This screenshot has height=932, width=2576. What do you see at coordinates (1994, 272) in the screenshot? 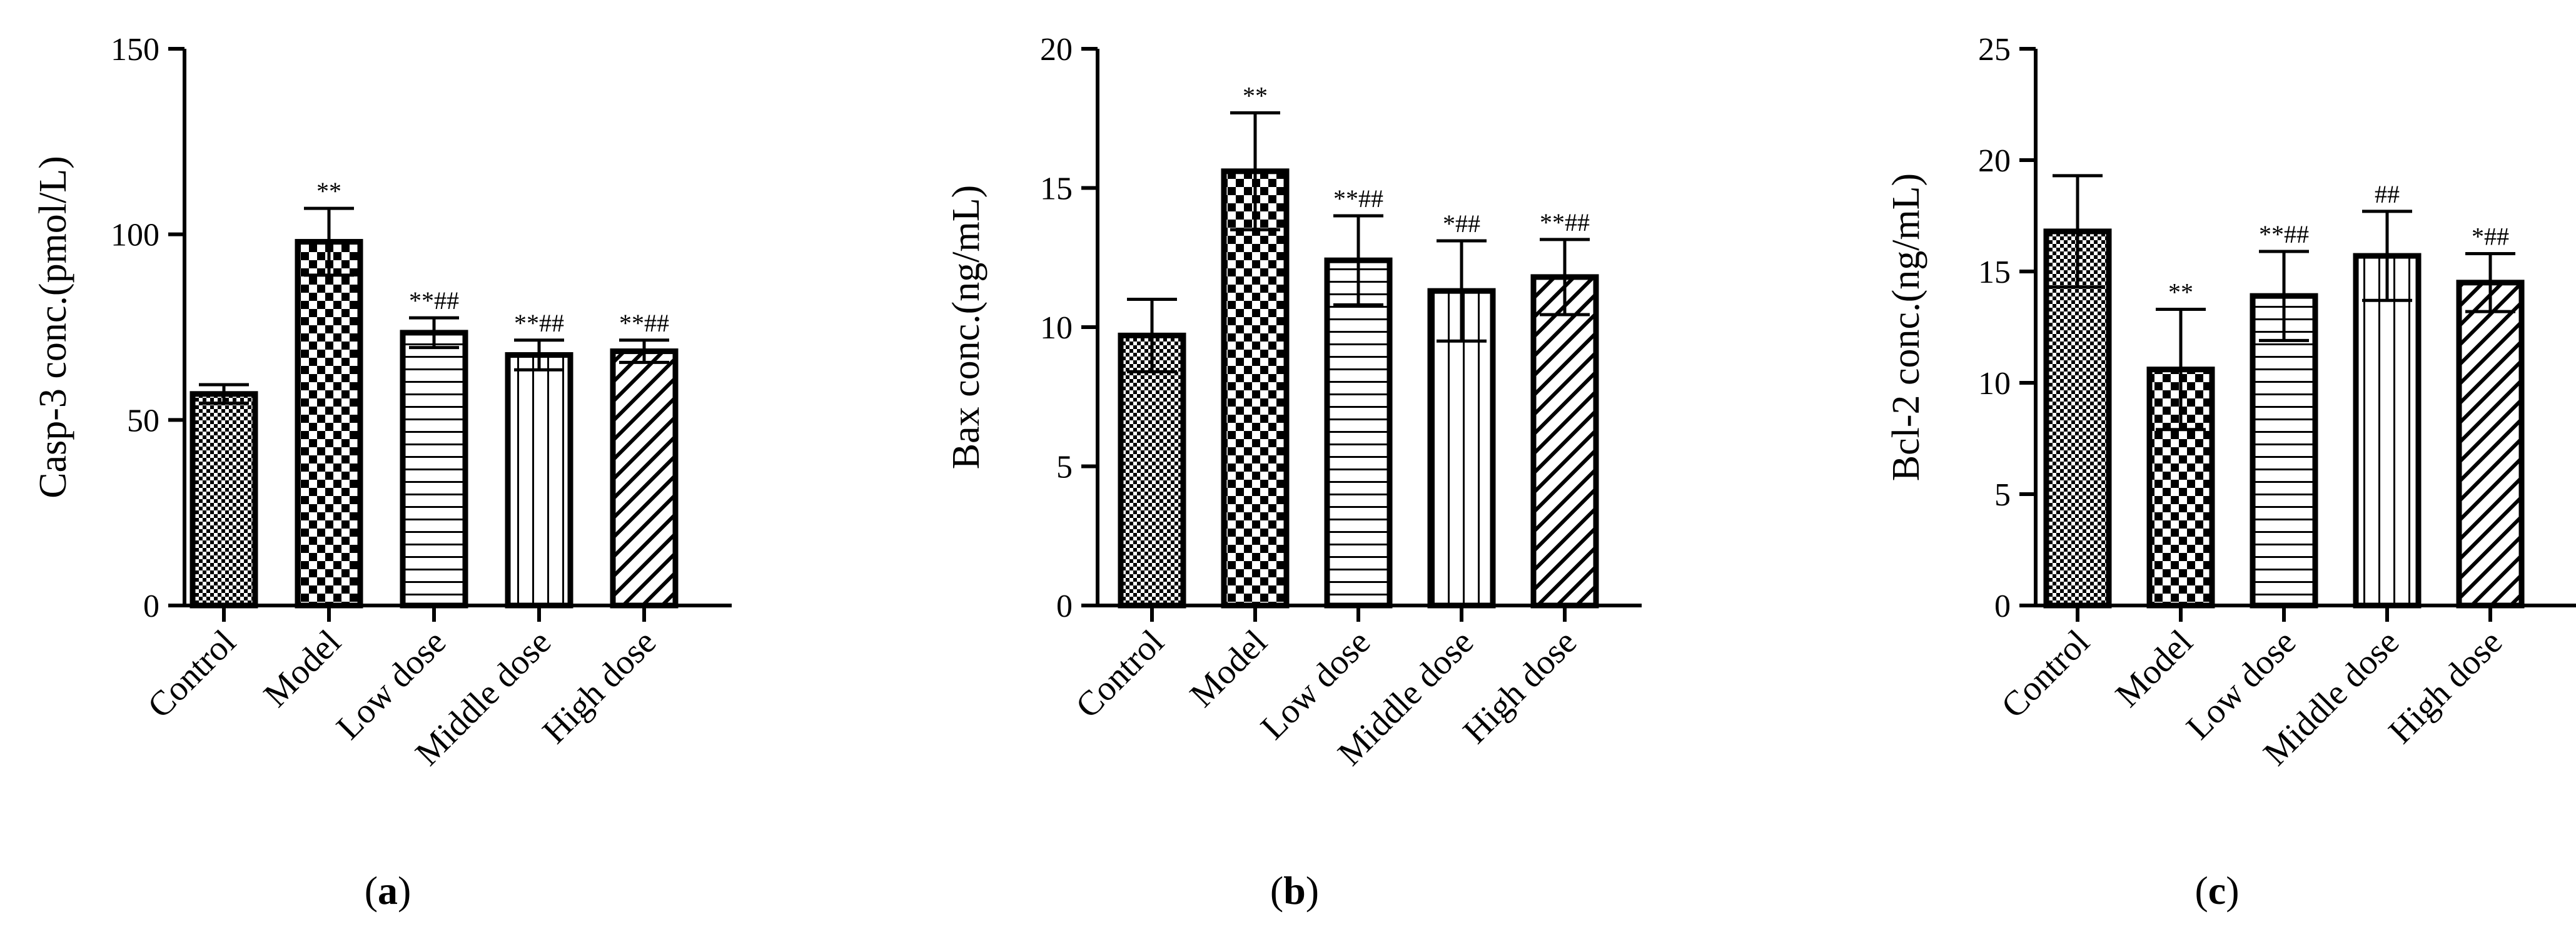
I see `y-tick-label-c-3: 15` at bounding box center [1994, 272].